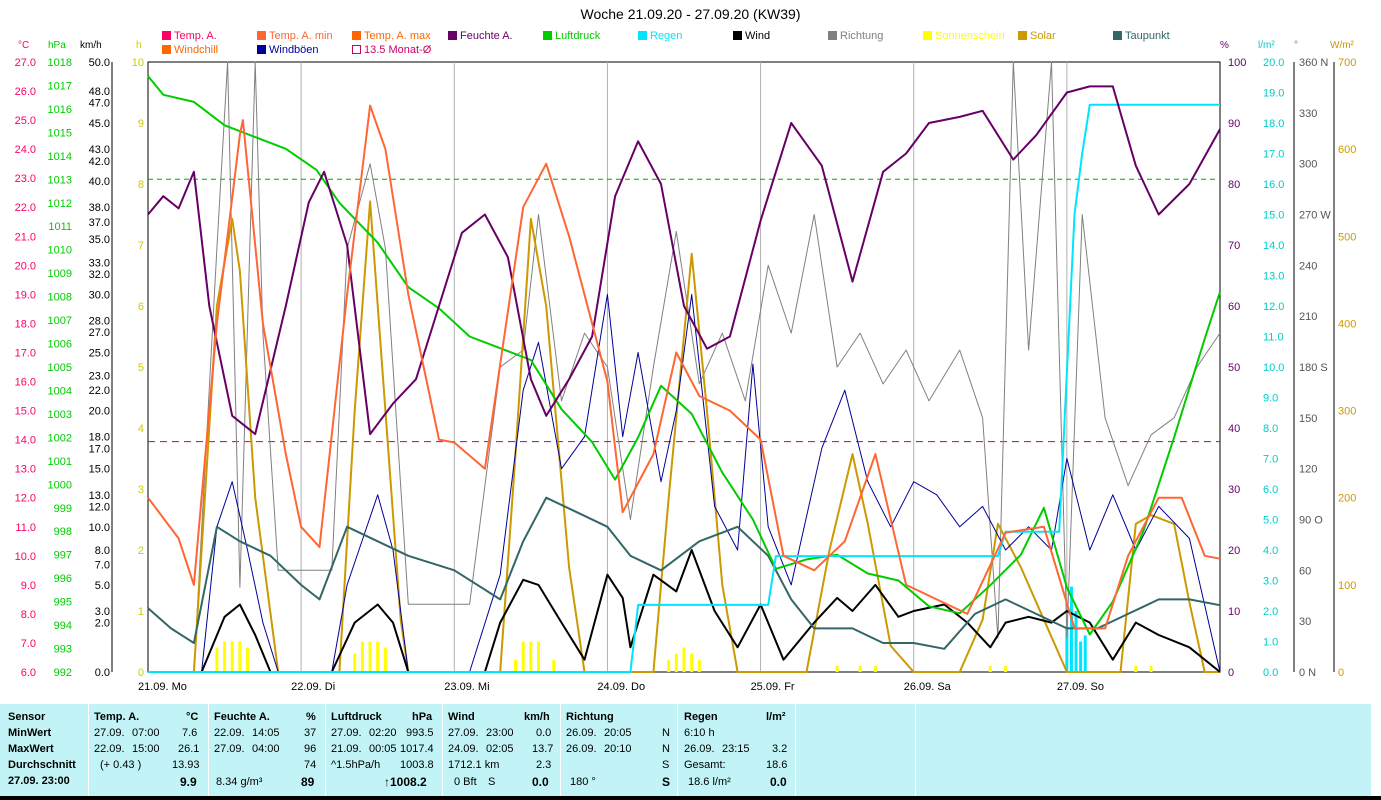 This screenshot has width=1381, height=800. Describe the element at coordinates (1305, 571) in the screenshot. I see `direction-tick-label: 60` at that location.